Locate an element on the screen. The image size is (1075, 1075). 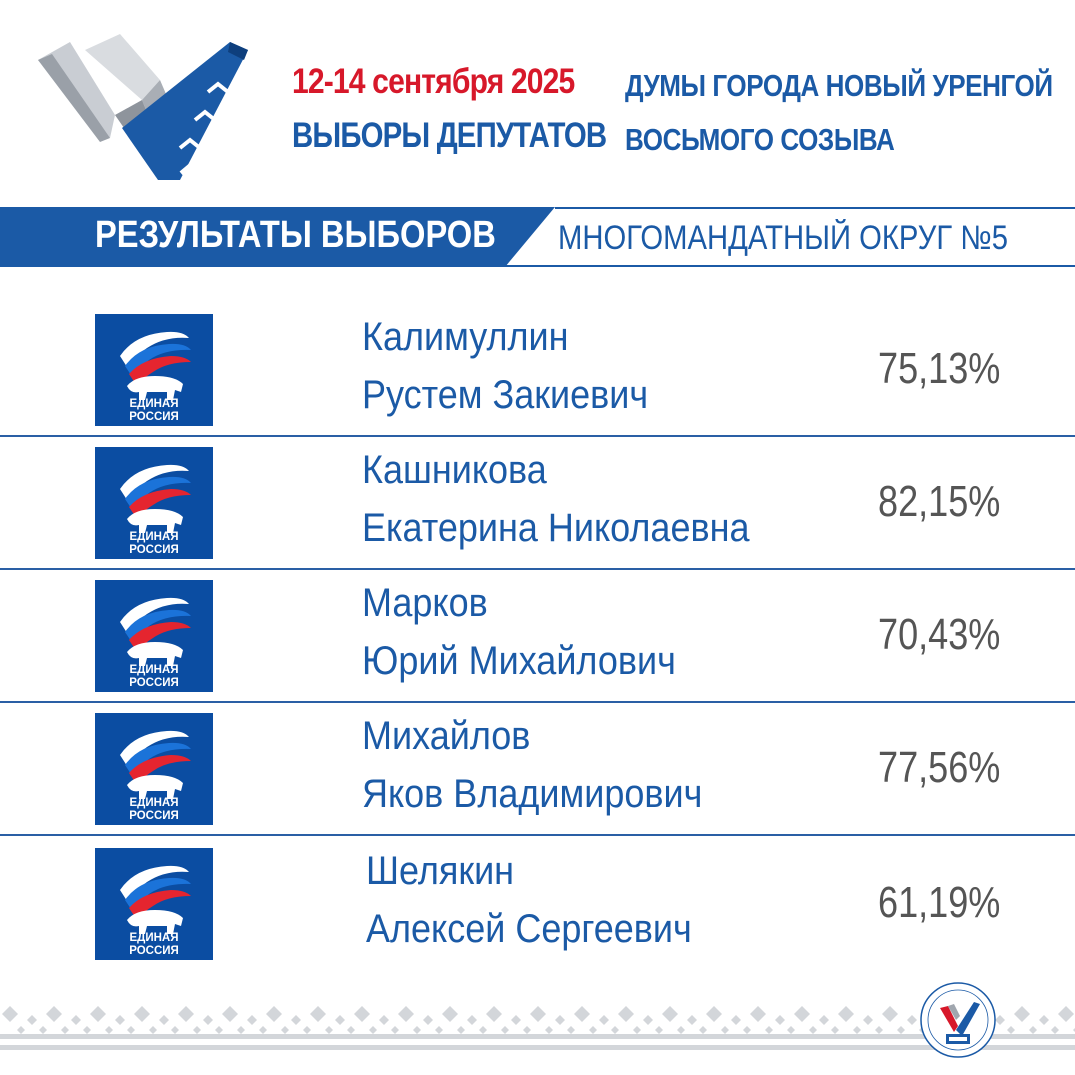
candidate-percent: 70,43% is located at coordinates (939, 634).